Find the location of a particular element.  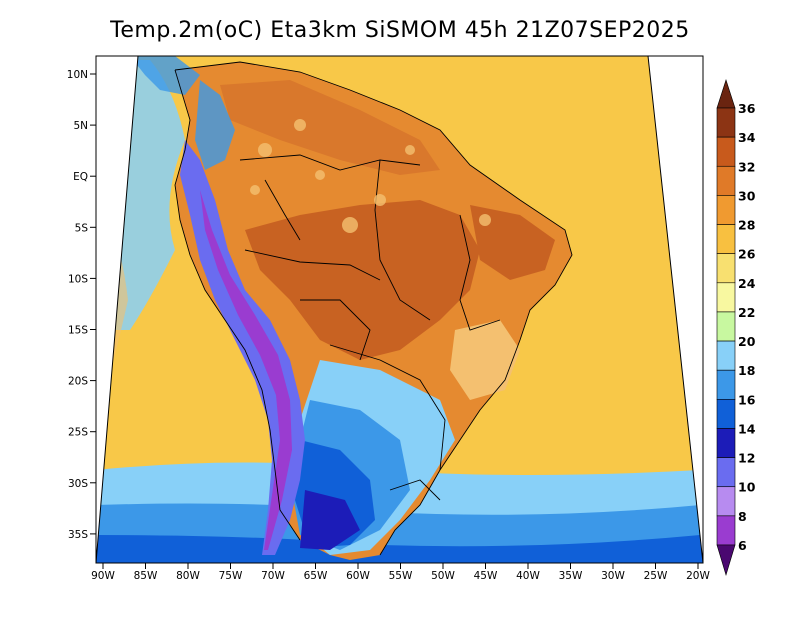

lat-label: 10N is located at coordinates (77, 75).